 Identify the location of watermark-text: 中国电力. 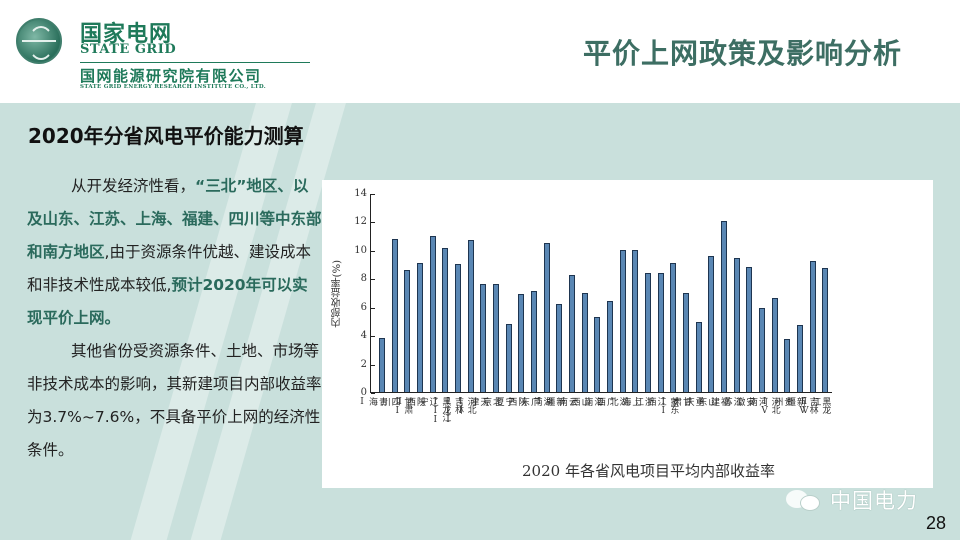
(874, 501).